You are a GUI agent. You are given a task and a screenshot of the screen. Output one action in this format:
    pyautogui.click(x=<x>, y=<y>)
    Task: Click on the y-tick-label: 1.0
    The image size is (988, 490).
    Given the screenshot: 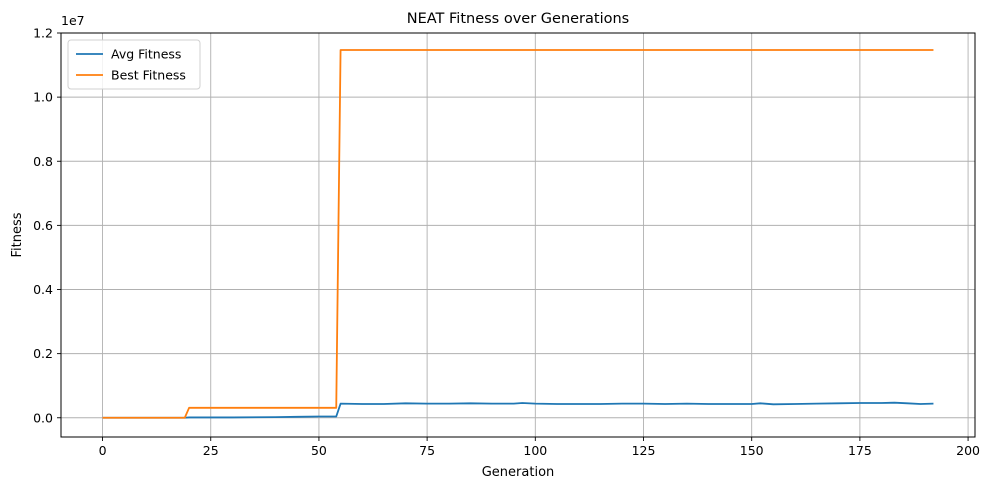 What is the action you would take?
    pyautogui.click(x=43, y=97)
    